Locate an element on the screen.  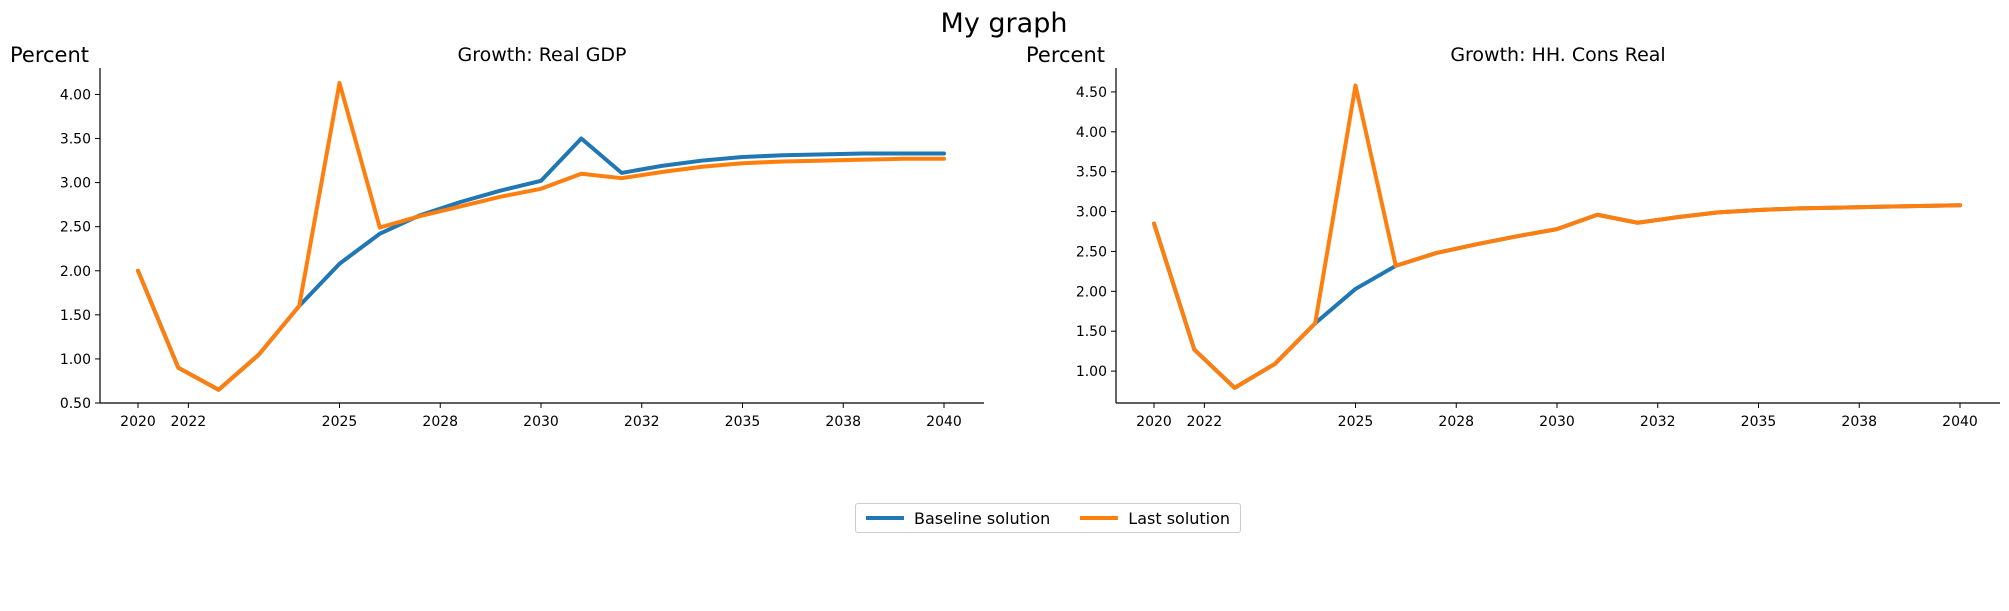
chart-title: Growth: HH. Cons Real is located at coordinates (1557, 55).